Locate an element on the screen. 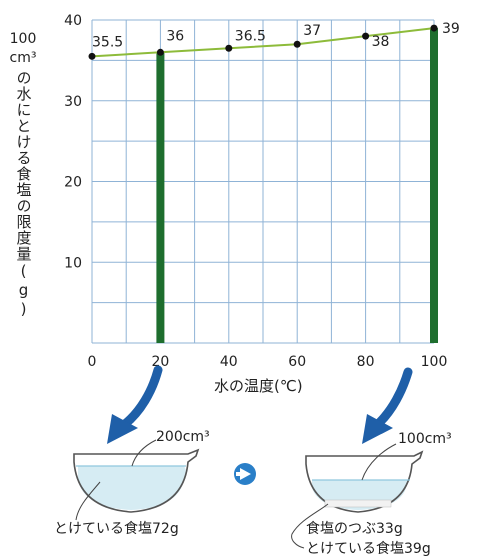 This screenshot has width=486, height=560. right-bowl-residue-caption: 食塩のつぶ33g is located at coordinates (354, 529).